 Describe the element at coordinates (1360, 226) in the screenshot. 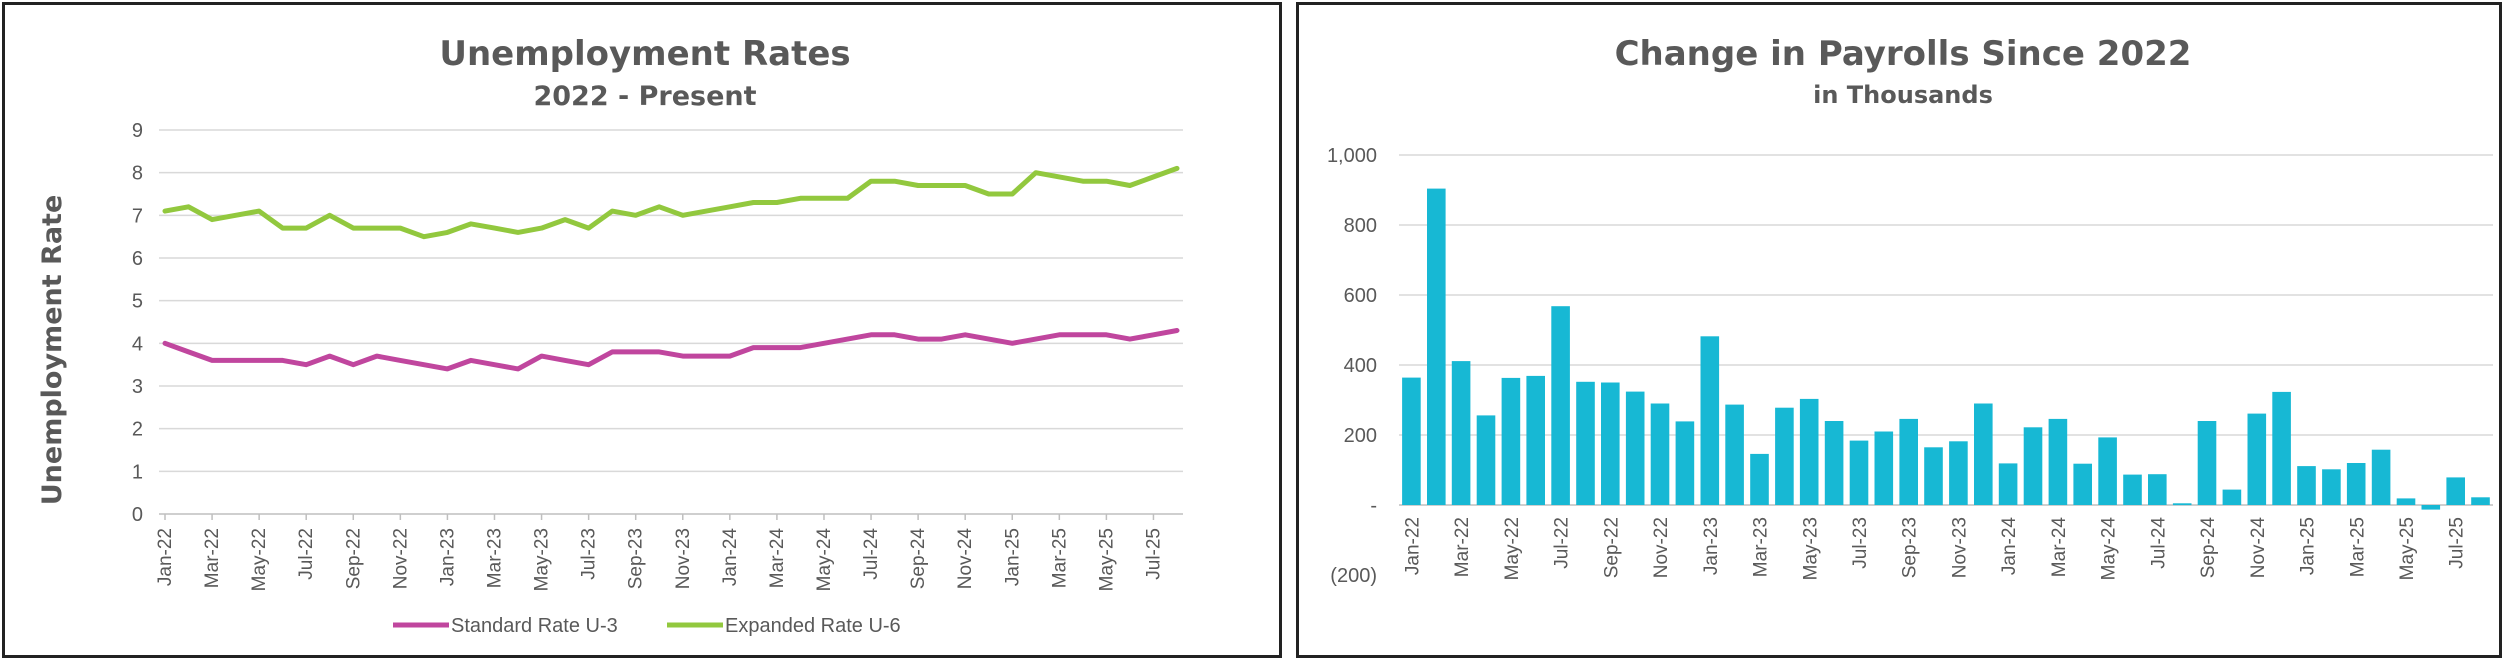

I see `y-tick-label: 800` at that location.